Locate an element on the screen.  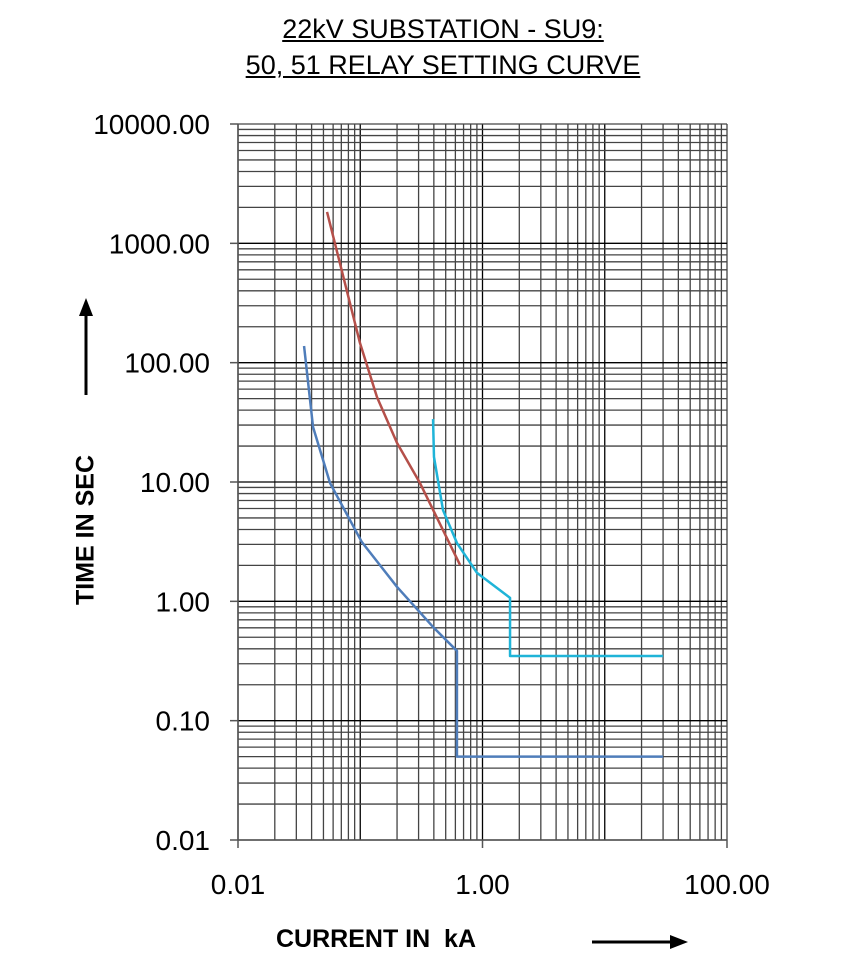
x-tick-label: 0.01 is located at coordinates (238, 884).